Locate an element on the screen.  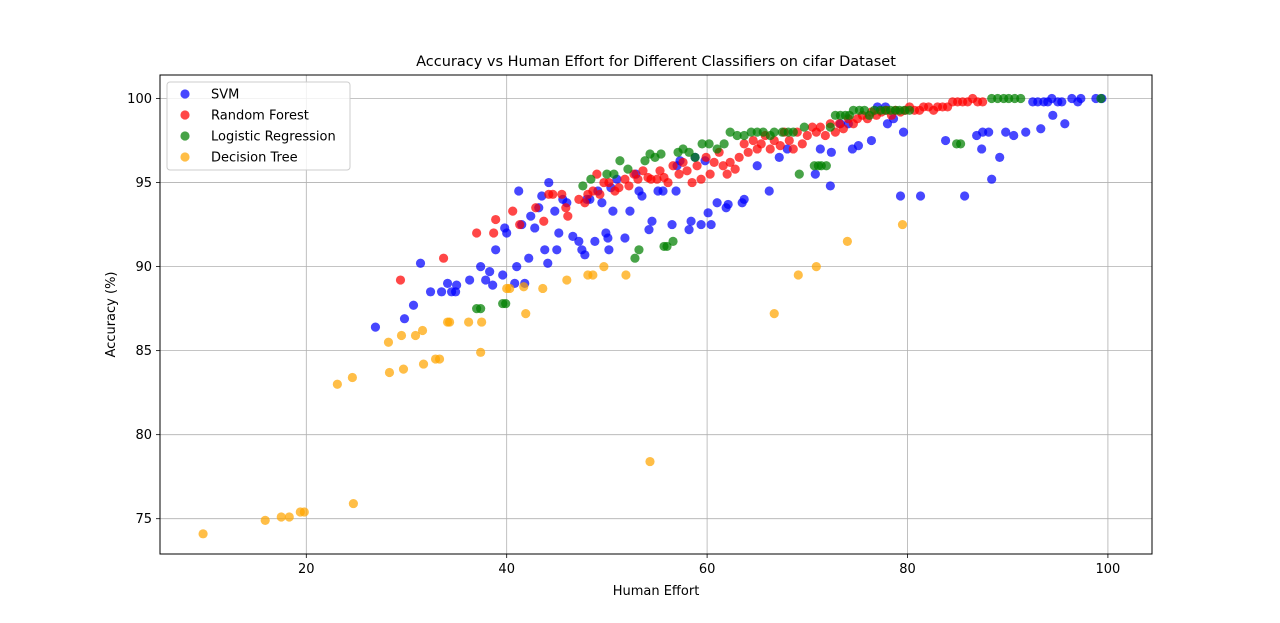
legend-label: Decision Tree is located at coordinates (254, 158).